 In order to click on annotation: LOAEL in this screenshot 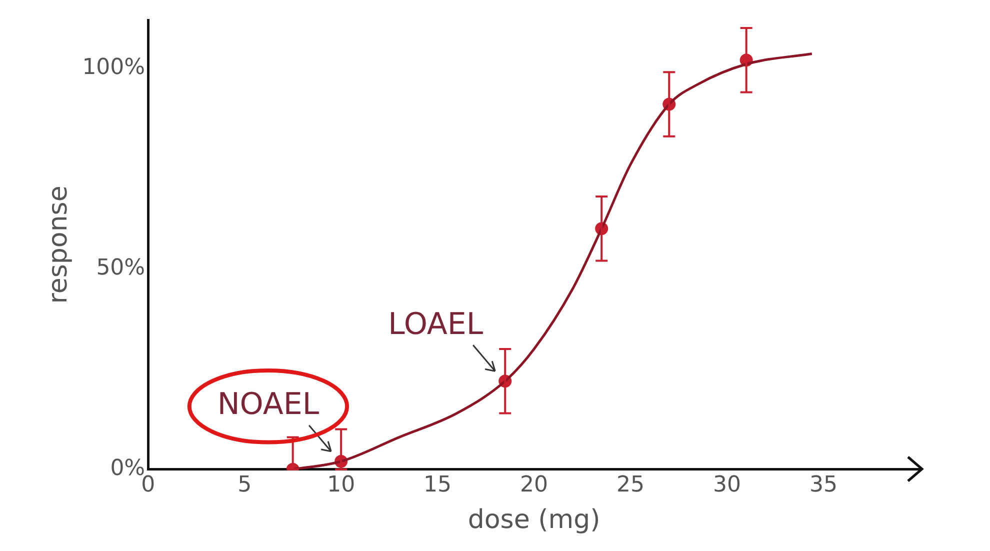, I will do `click(436, 324)`.